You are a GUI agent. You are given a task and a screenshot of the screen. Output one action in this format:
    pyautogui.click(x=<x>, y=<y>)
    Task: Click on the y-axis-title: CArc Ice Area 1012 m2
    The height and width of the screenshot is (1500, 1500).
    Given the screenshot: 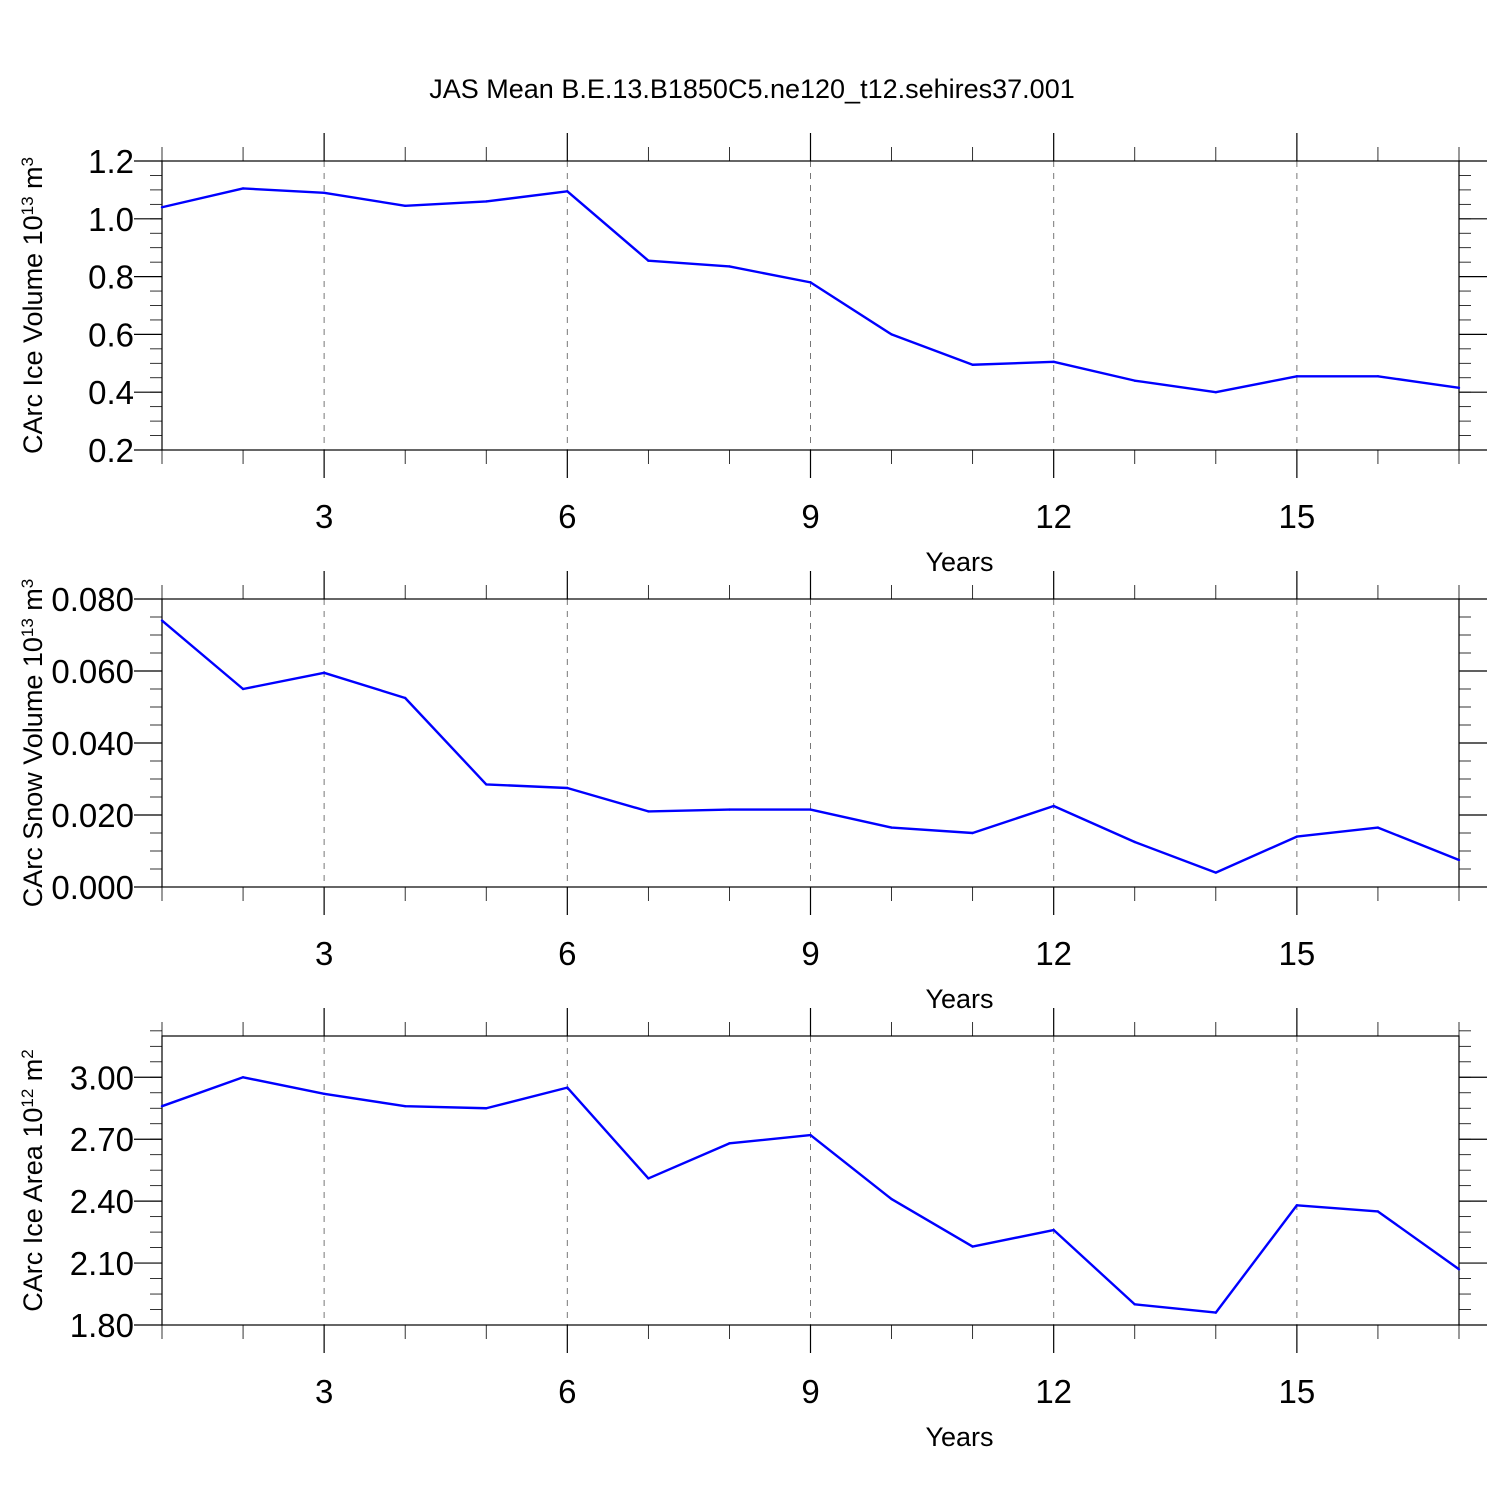 What is the action you would take?
    pyautogui.click(x=33, y=1180)
    